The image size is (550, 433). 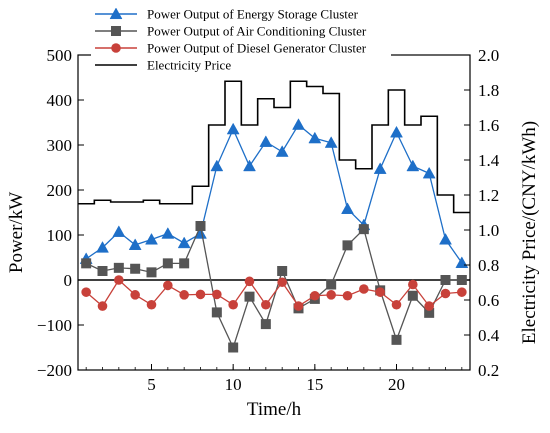 What do you see at coordinates (488, 230) in the screenshot?
I see `y2-tick-label: 1.0` at bounding box center [488, 230].